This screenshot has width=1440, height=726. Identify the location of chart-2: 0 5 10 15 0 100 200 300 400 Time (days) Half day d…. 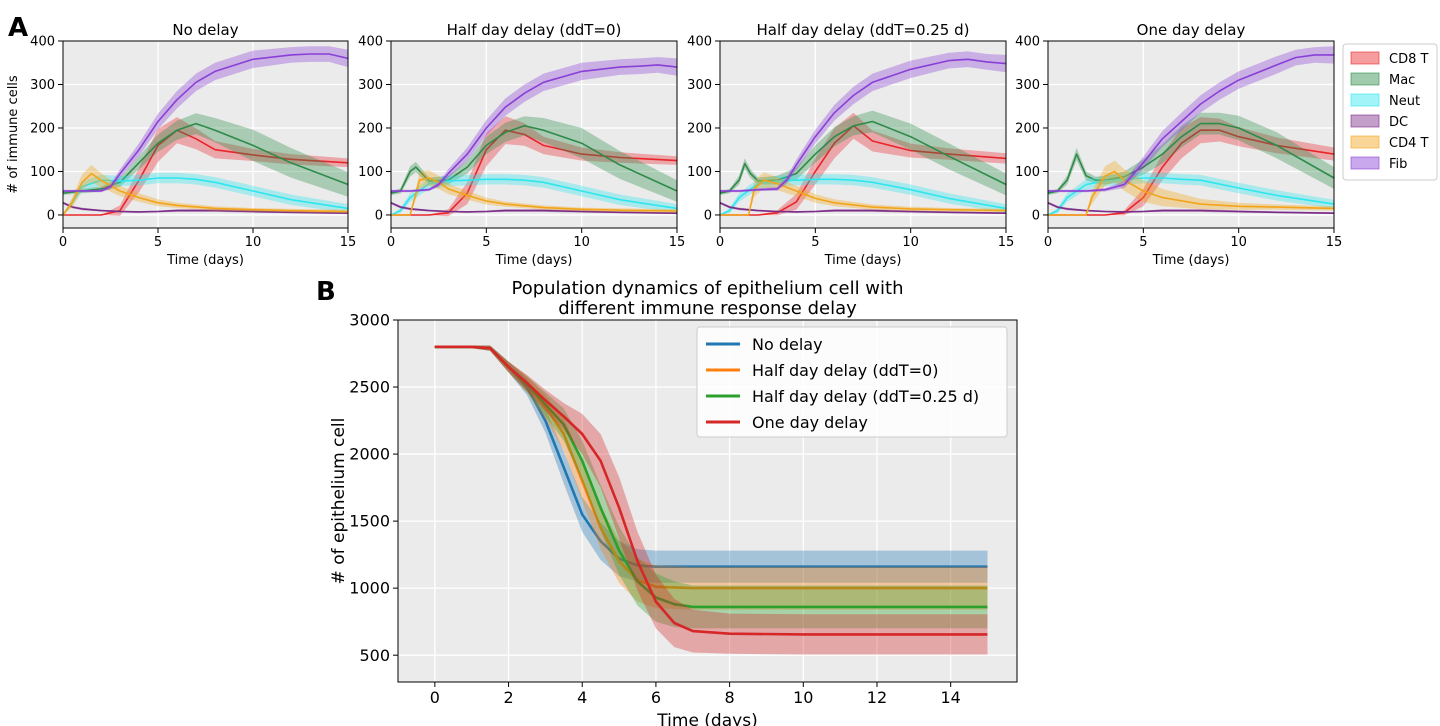
(850, 144).